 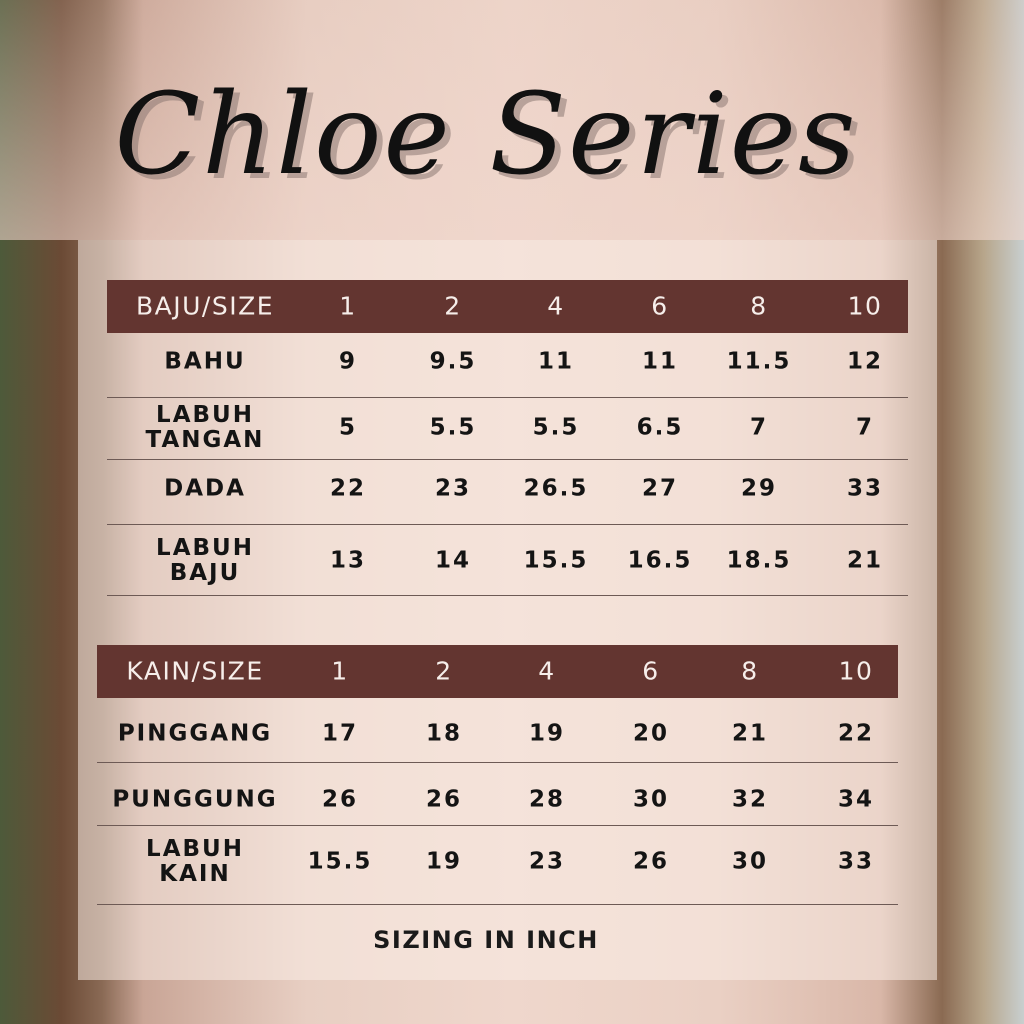 What do you see at coordinates (348, 427) in the screenshot?
I see `measurement-value: 5` at bounding box center [348, 427].